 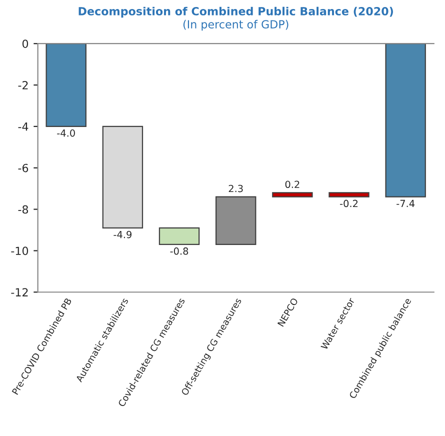 I want to click on y-tick-label: -2, so click(x=23, y=85).